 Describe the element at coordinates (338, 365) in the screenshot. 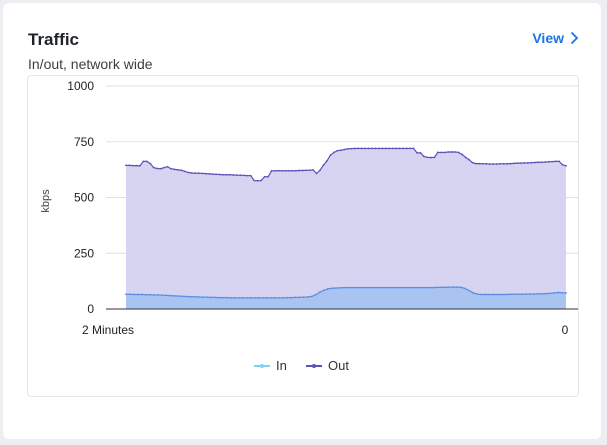

I see `legend-label: Out` at that location.